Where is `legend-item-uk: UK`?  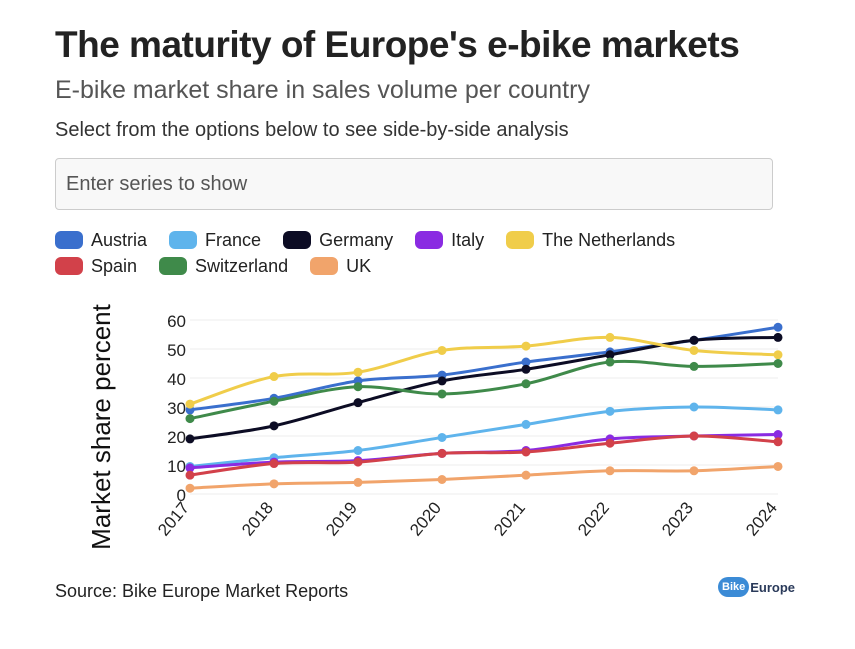 legend-item-uk: UK is located at coordinates (340, 266).